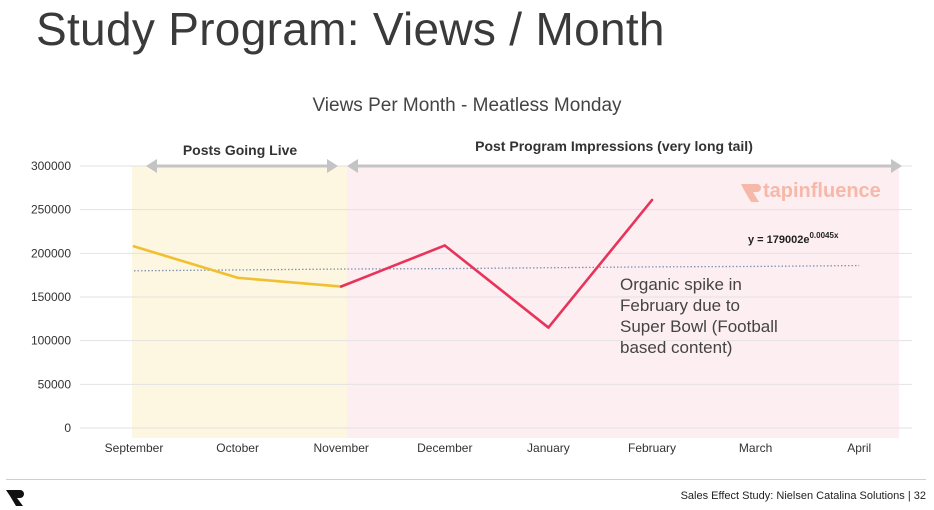 Image resolution: width=934 pixels, height=510 pixels. Describe the element at coordinates (134, 448) in the screenshot. I see `x-tick-label: September` at that location.